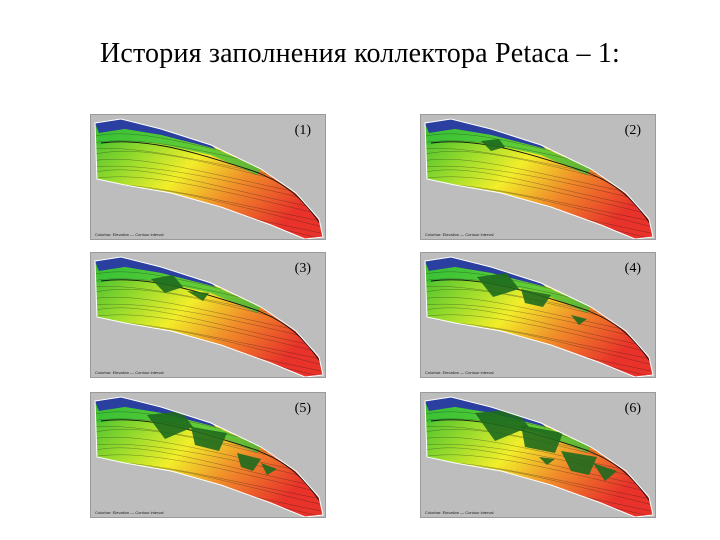 The height and width of the screenshot is (540, 720). I want to click on panel-label-5: (5), so click(302, 408).